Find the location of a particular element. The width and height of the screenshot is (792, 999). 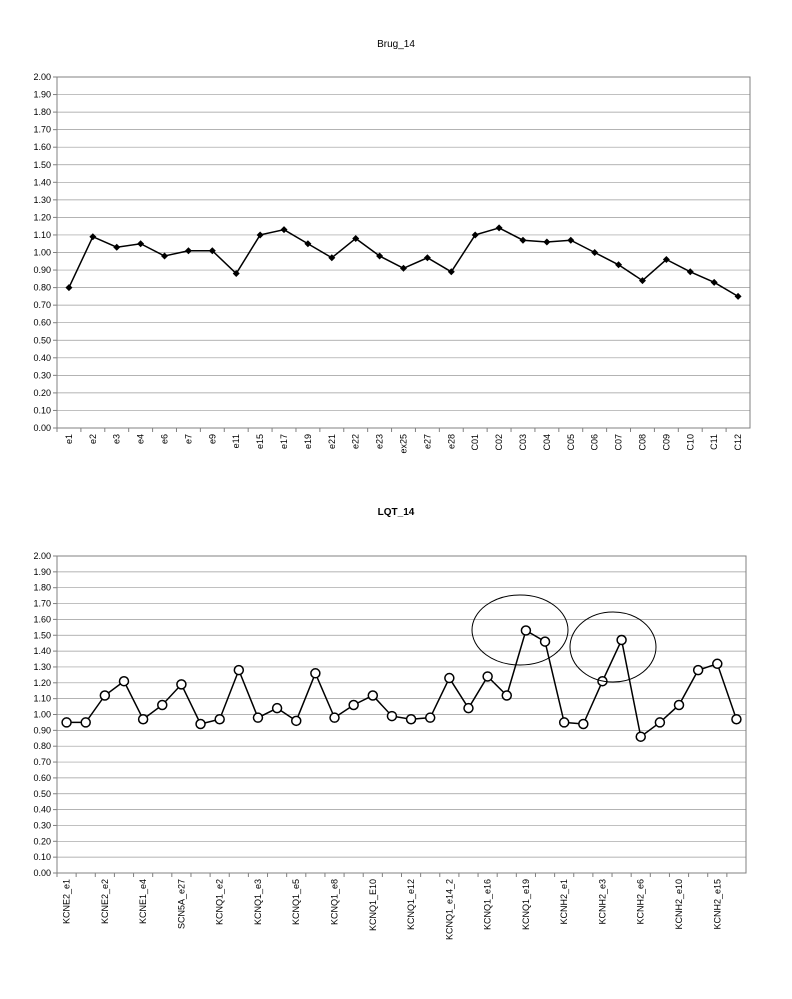

x-tick-label: e11 is located at coordinates (236, 441).